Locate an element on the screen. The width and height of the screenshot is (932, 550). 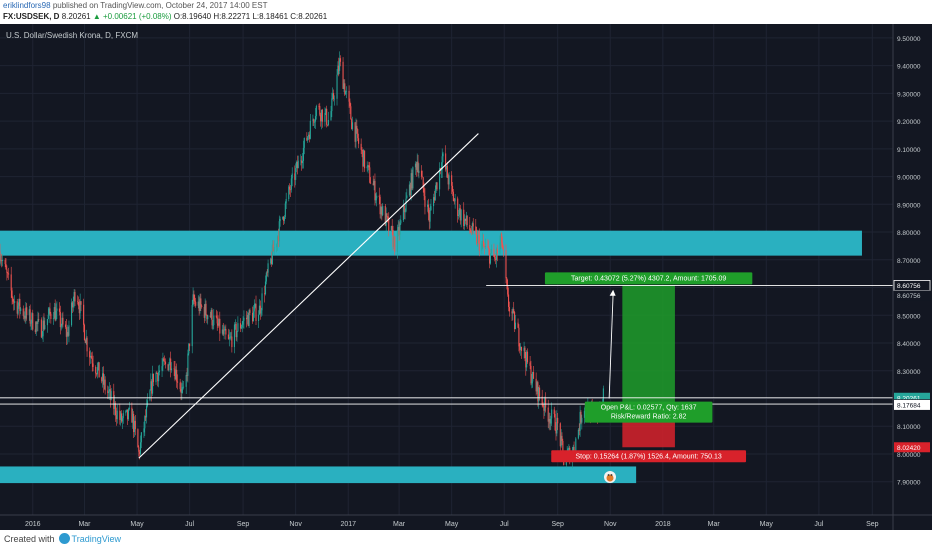
author-link: eriklindfors98 is located at coordinates (27, 5).